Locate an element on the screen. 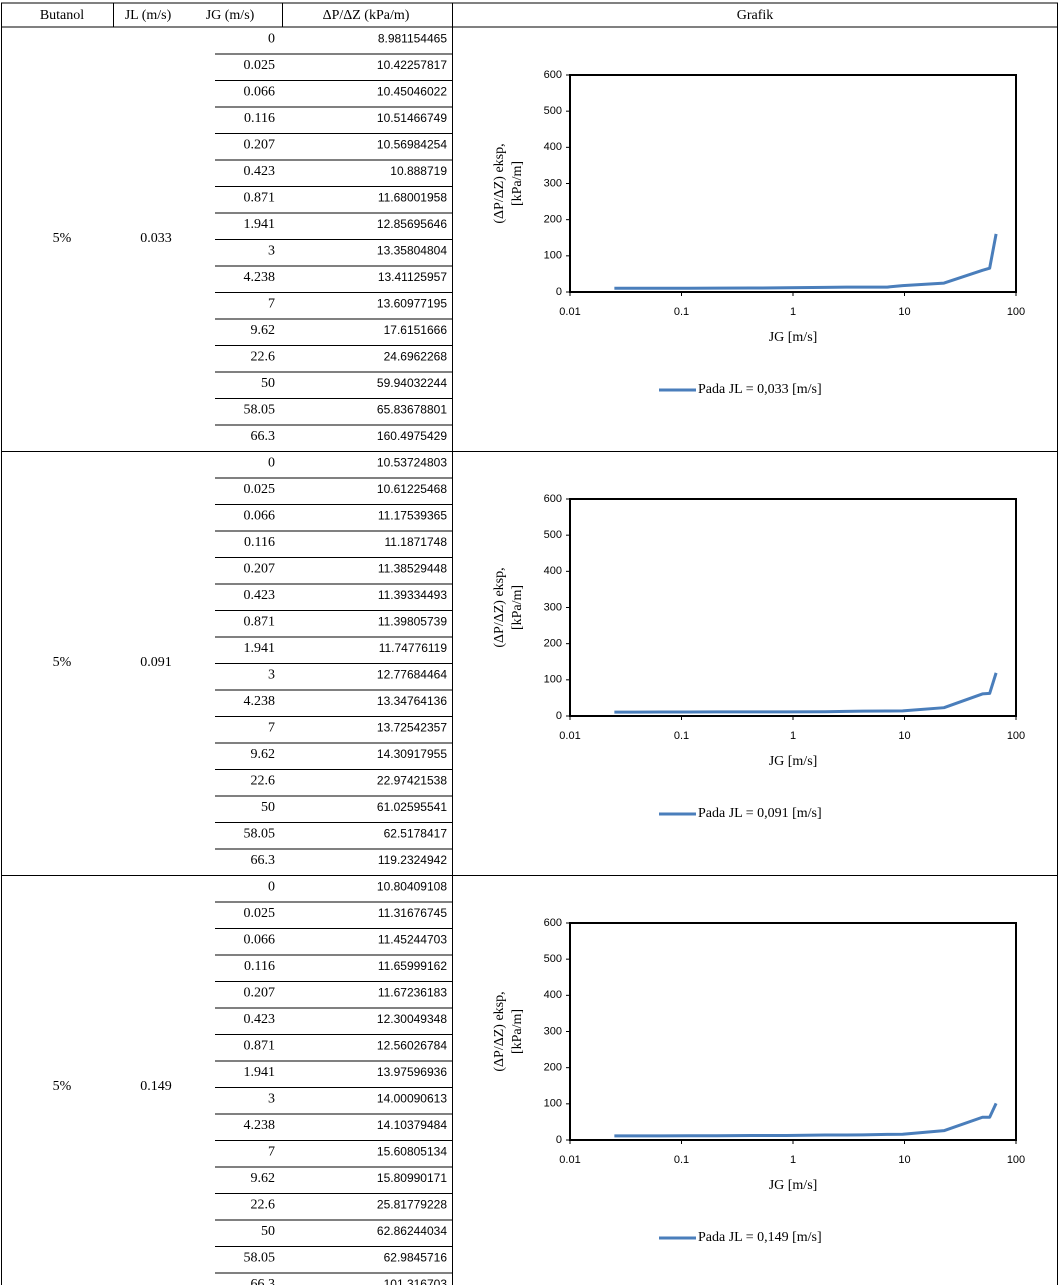  dp-cell: 62.86244034 is located at coordinates (412, 1231).